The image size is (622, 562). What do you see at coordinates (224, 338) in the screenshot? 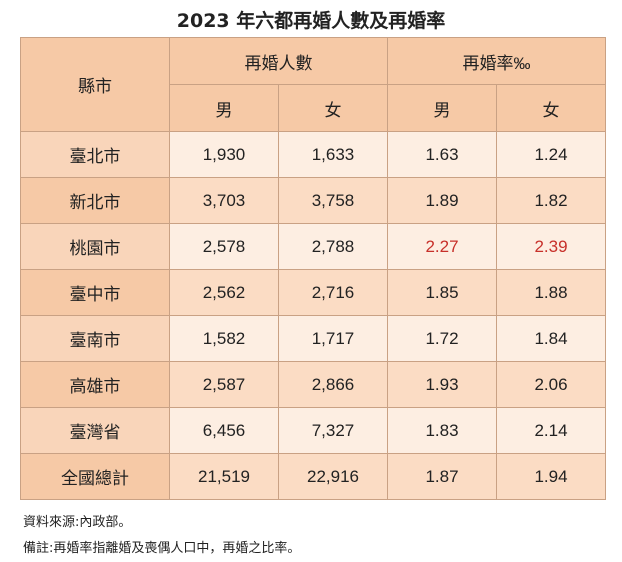
I see `row-count-male: 1,582` at bounding box center [224, 338].